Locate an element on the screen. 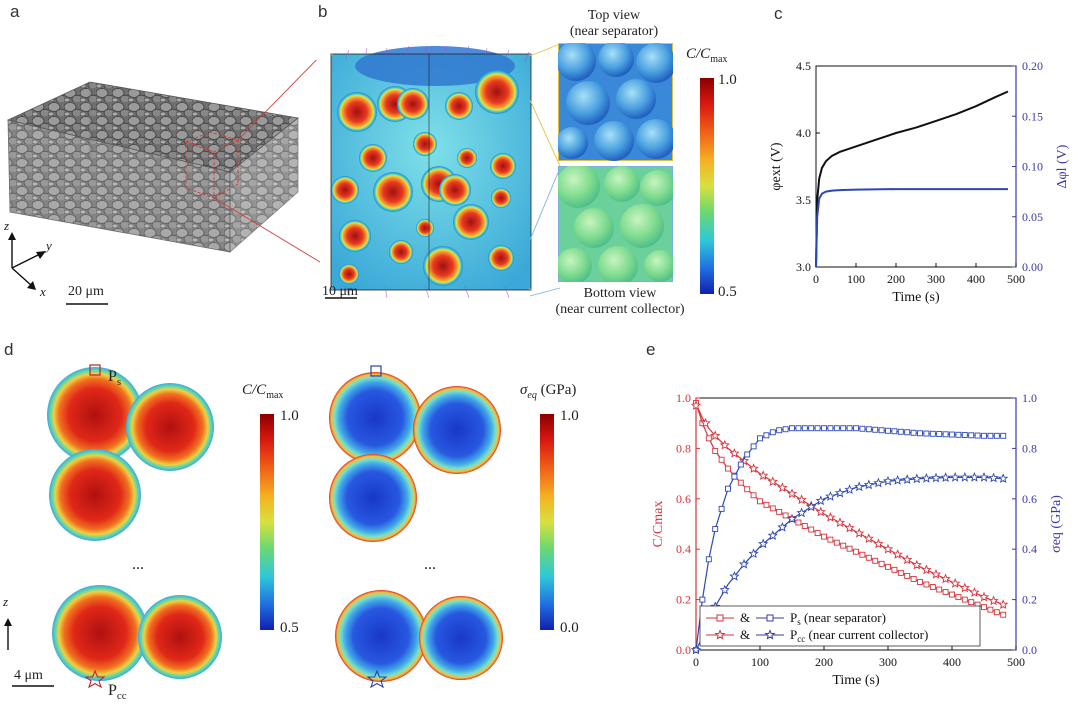 Image resolution: width=1080 pixels, height=714 pixels. block-right-face is located at coordinates (264, 185).